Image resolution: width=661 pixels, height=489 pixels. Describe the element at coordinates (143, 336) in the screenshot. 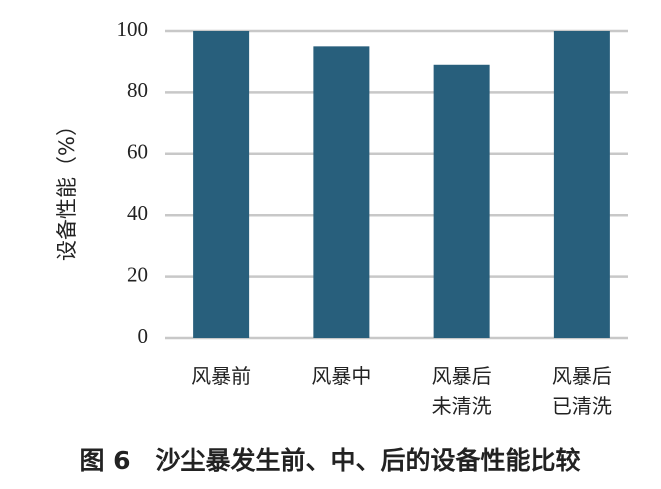

I see `y-tick-label: 0` at that location.